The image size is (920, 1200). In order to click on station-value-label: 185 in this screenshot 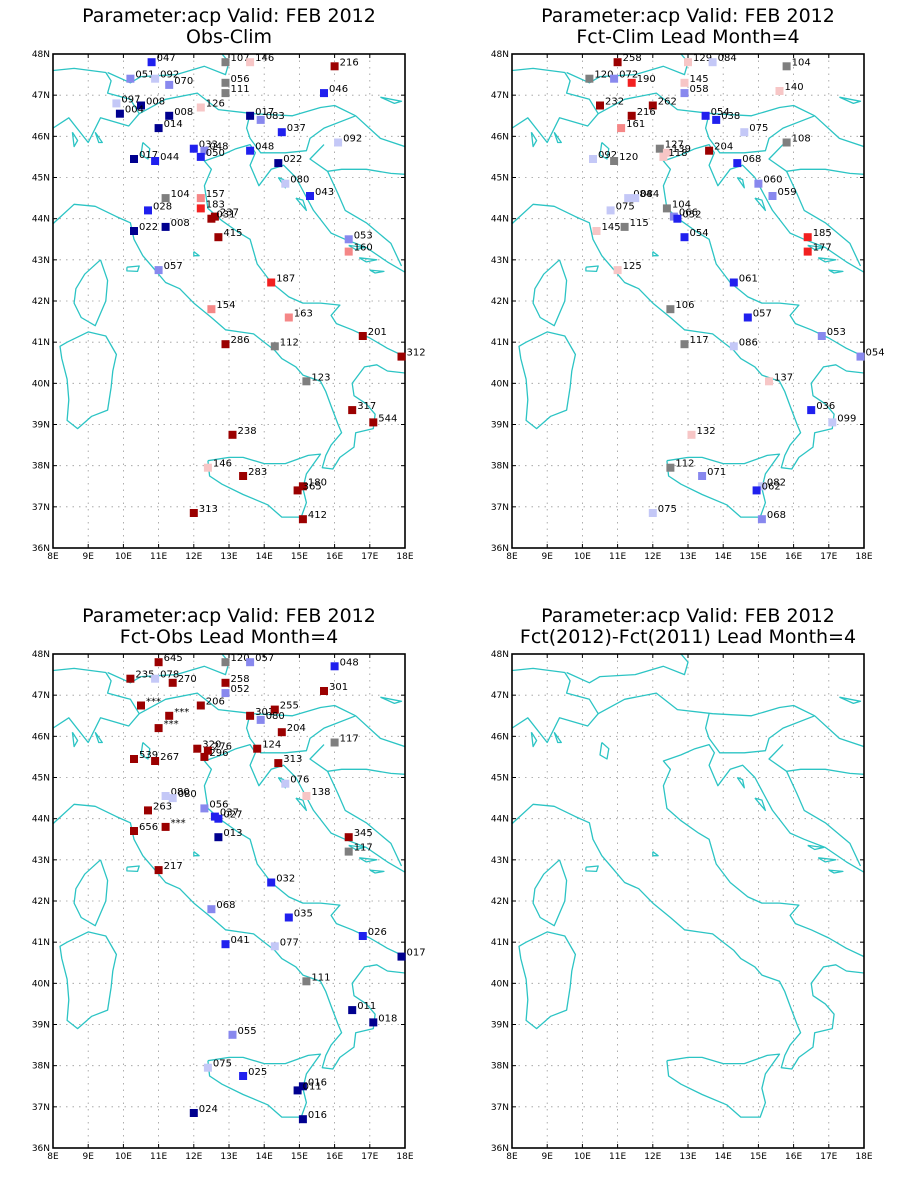, I will do `click(822, 233)`.